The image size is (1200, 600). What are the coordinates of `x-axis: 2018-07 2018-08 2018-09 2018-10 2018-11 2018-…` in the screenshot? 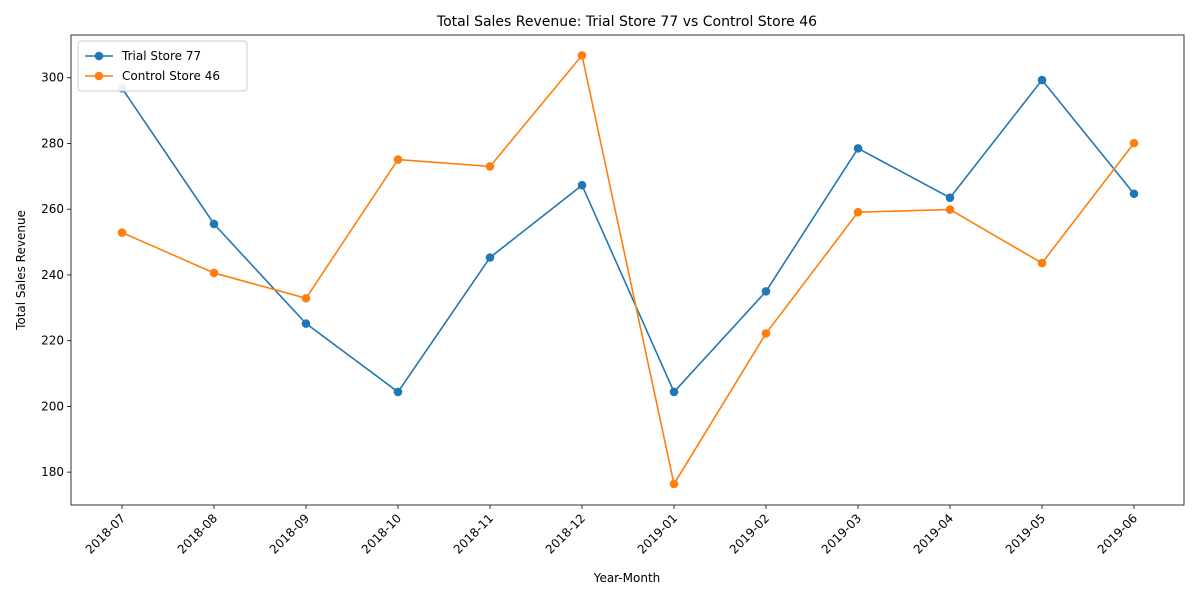 It's located at (611, 531).